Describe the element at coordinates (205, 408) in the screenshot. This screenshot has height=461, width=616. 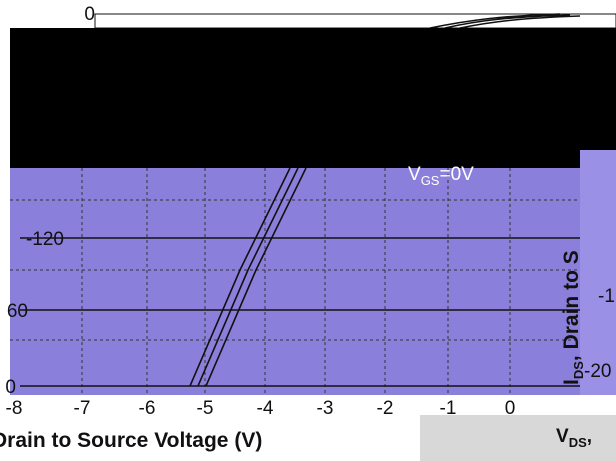
I see `x-tick-label: -5` at that location.